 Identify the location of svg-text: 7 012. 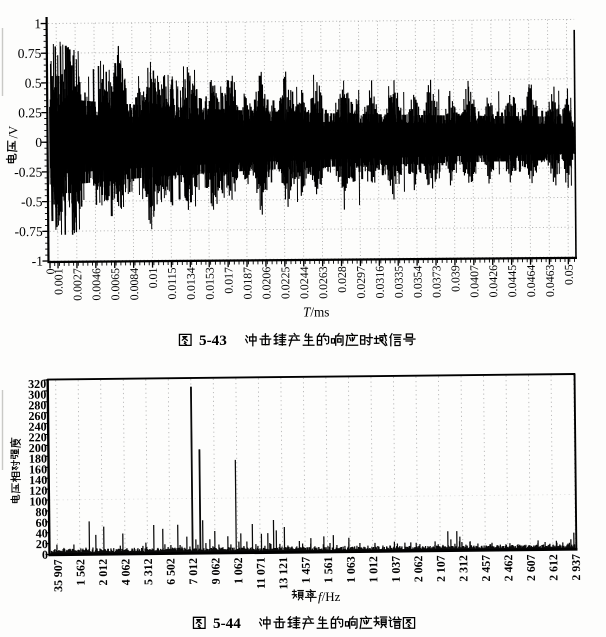
(193, 571).